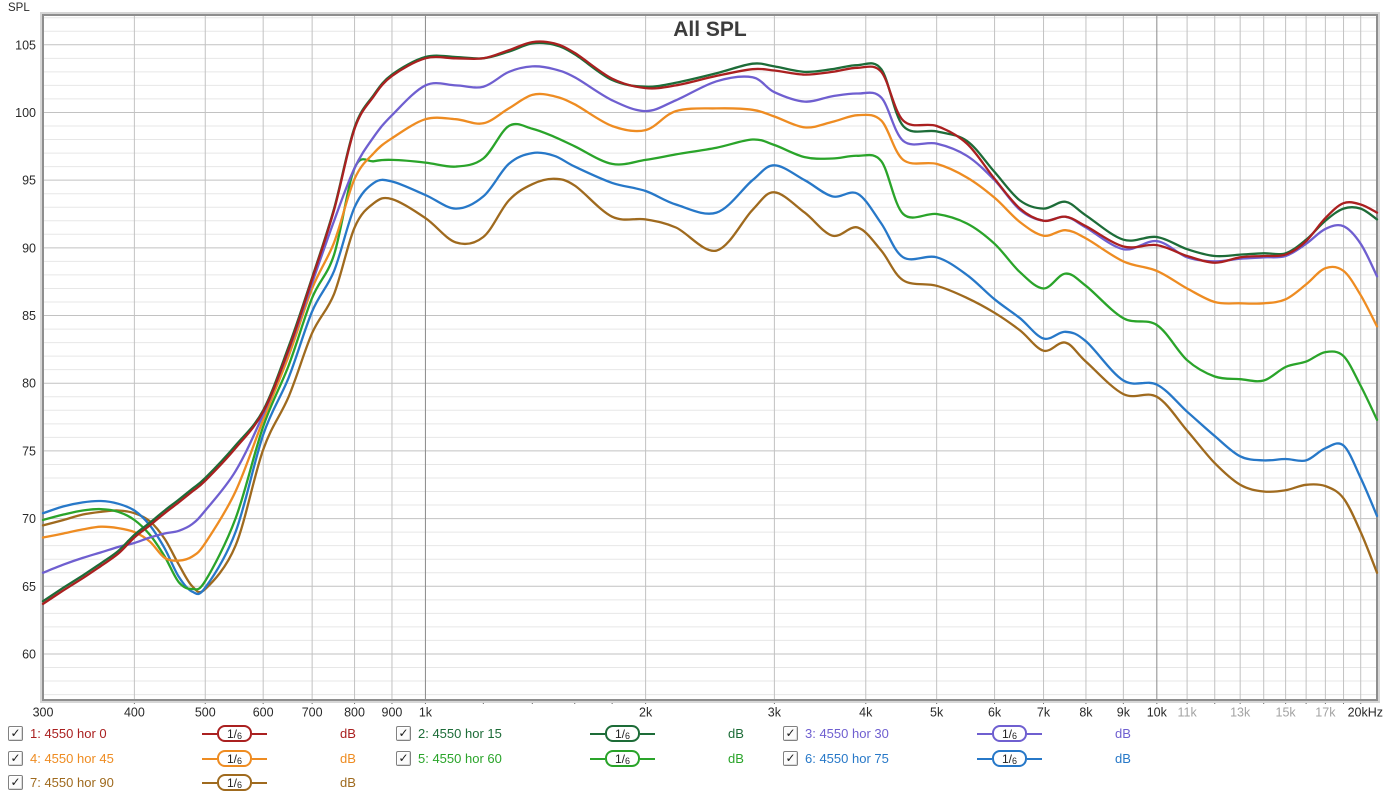  Describe the element at coordinates (19, 8) in the screenshot. I see `y-axis-name: SPL` at that location.